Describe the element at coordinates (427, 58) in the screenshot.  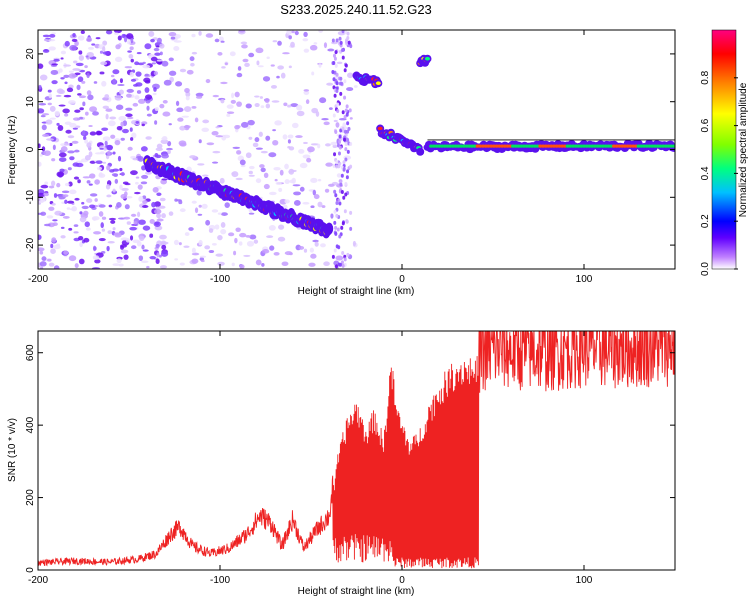
I see `spectrogram-ridge-core` at that location.